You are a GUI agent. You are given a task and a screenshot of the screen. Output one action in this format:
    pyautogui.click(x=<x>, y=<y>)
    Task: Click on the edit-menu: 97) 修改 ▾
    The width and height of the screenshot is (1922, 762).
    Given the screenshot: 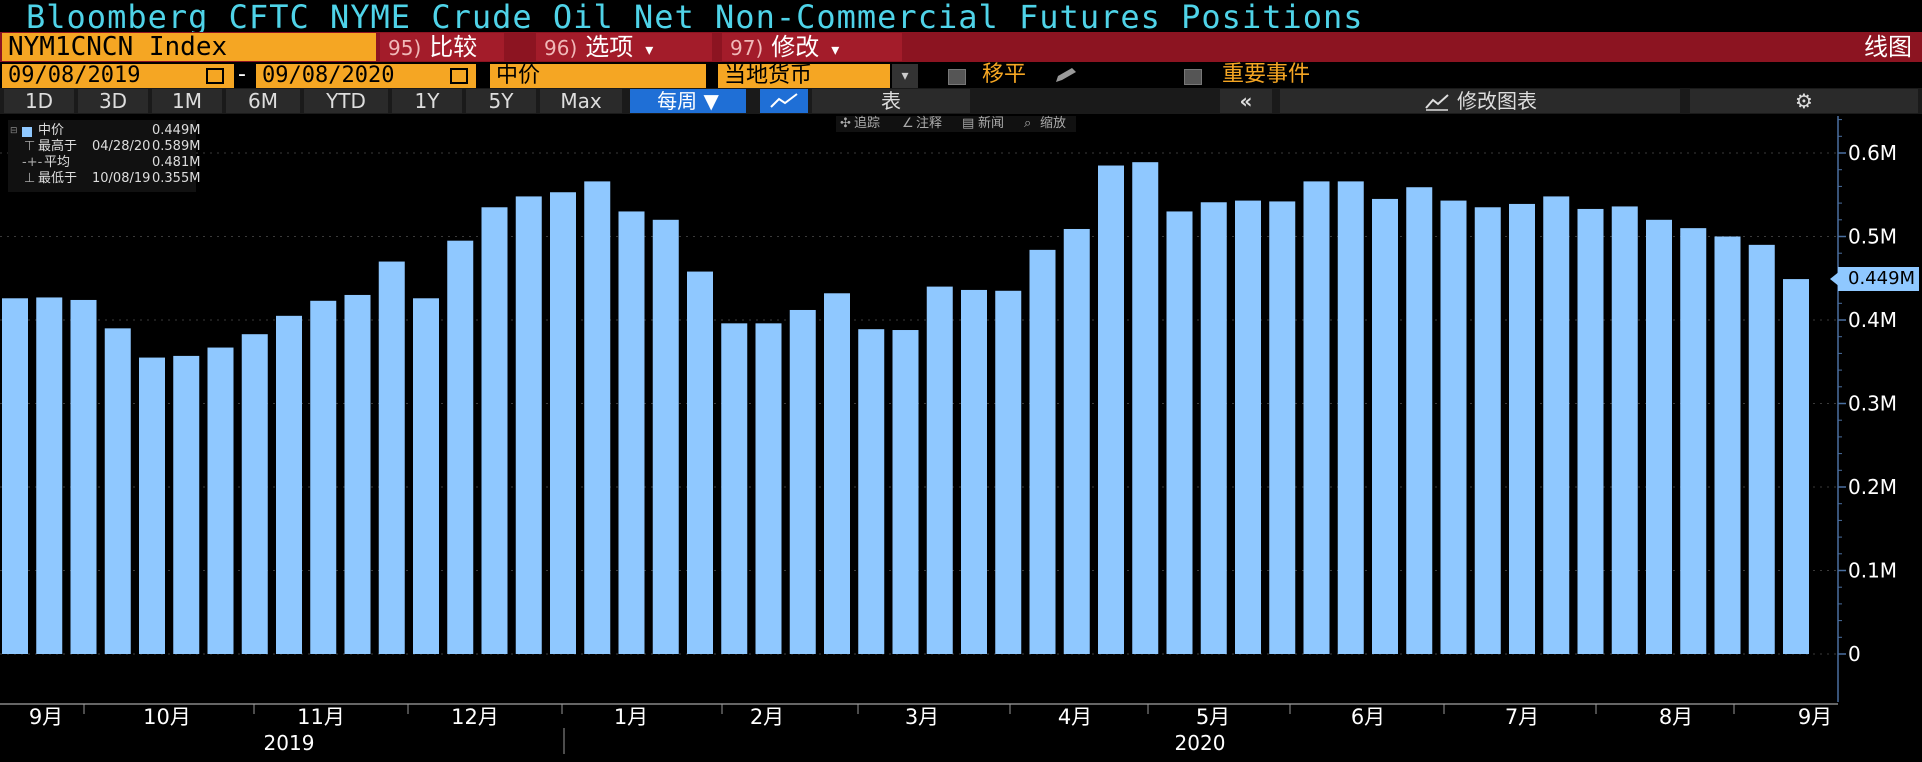 What is the action you would take?
    pyautogui.click(x=812, y=47)
    